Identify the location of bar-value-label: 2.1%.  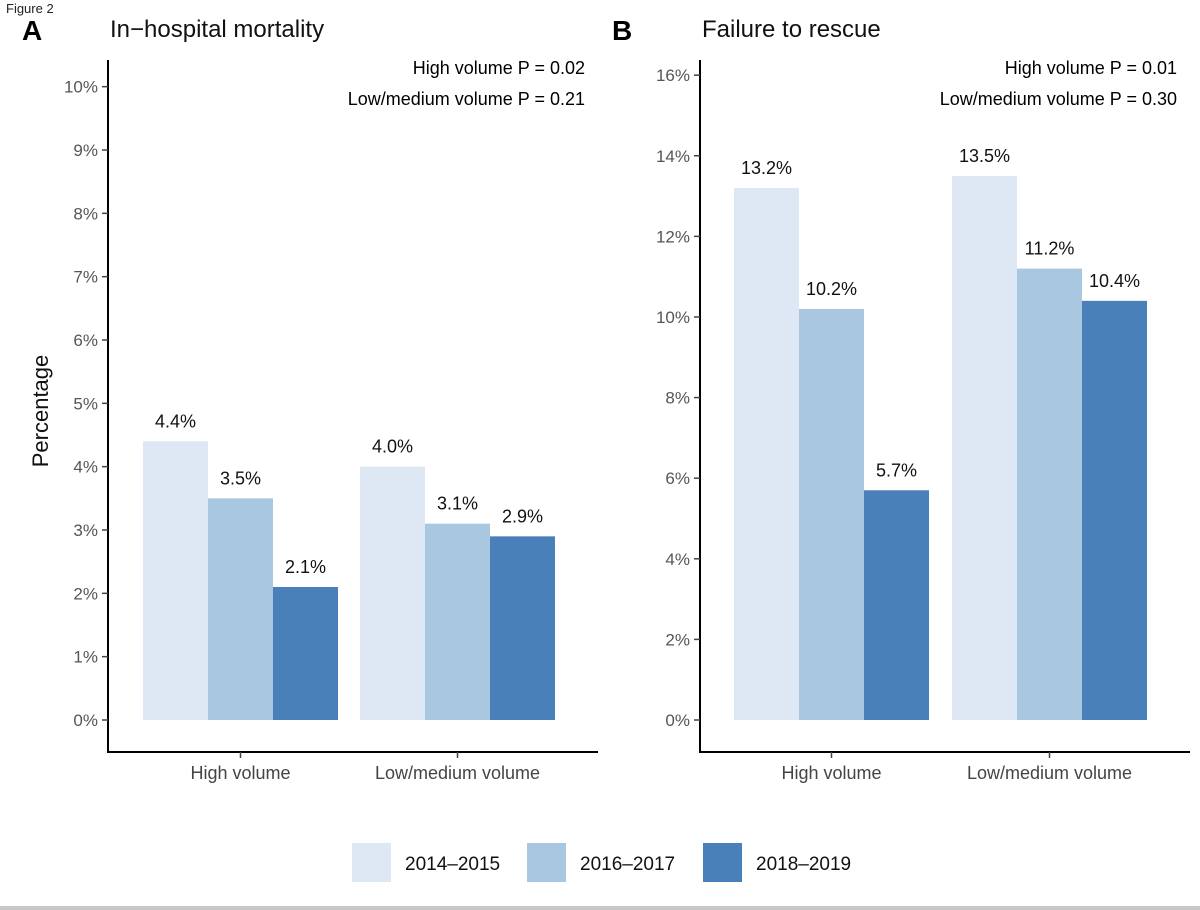
(305, 567).